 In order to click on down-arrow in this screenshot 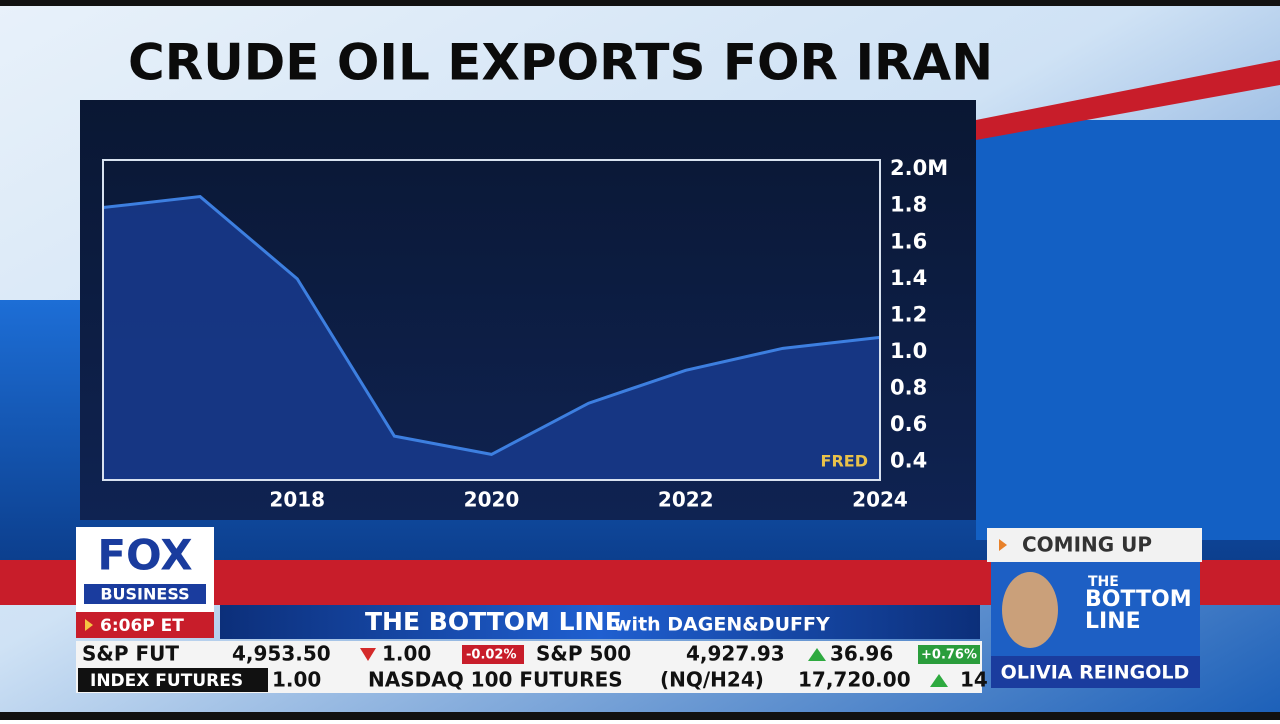, I will do `click(368, 654)`.